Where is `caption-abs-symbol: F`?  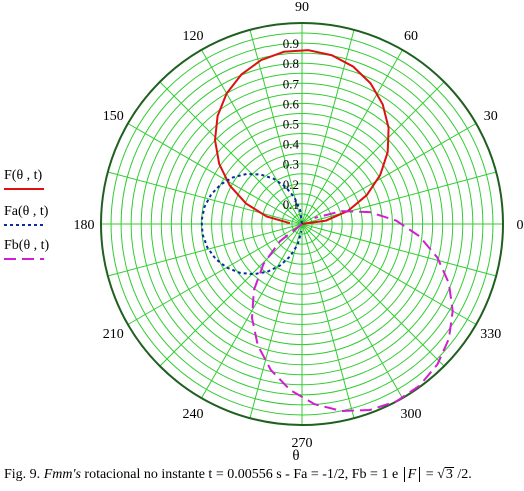 caption-abs-symbol: F is located at coordinates (412, 474).